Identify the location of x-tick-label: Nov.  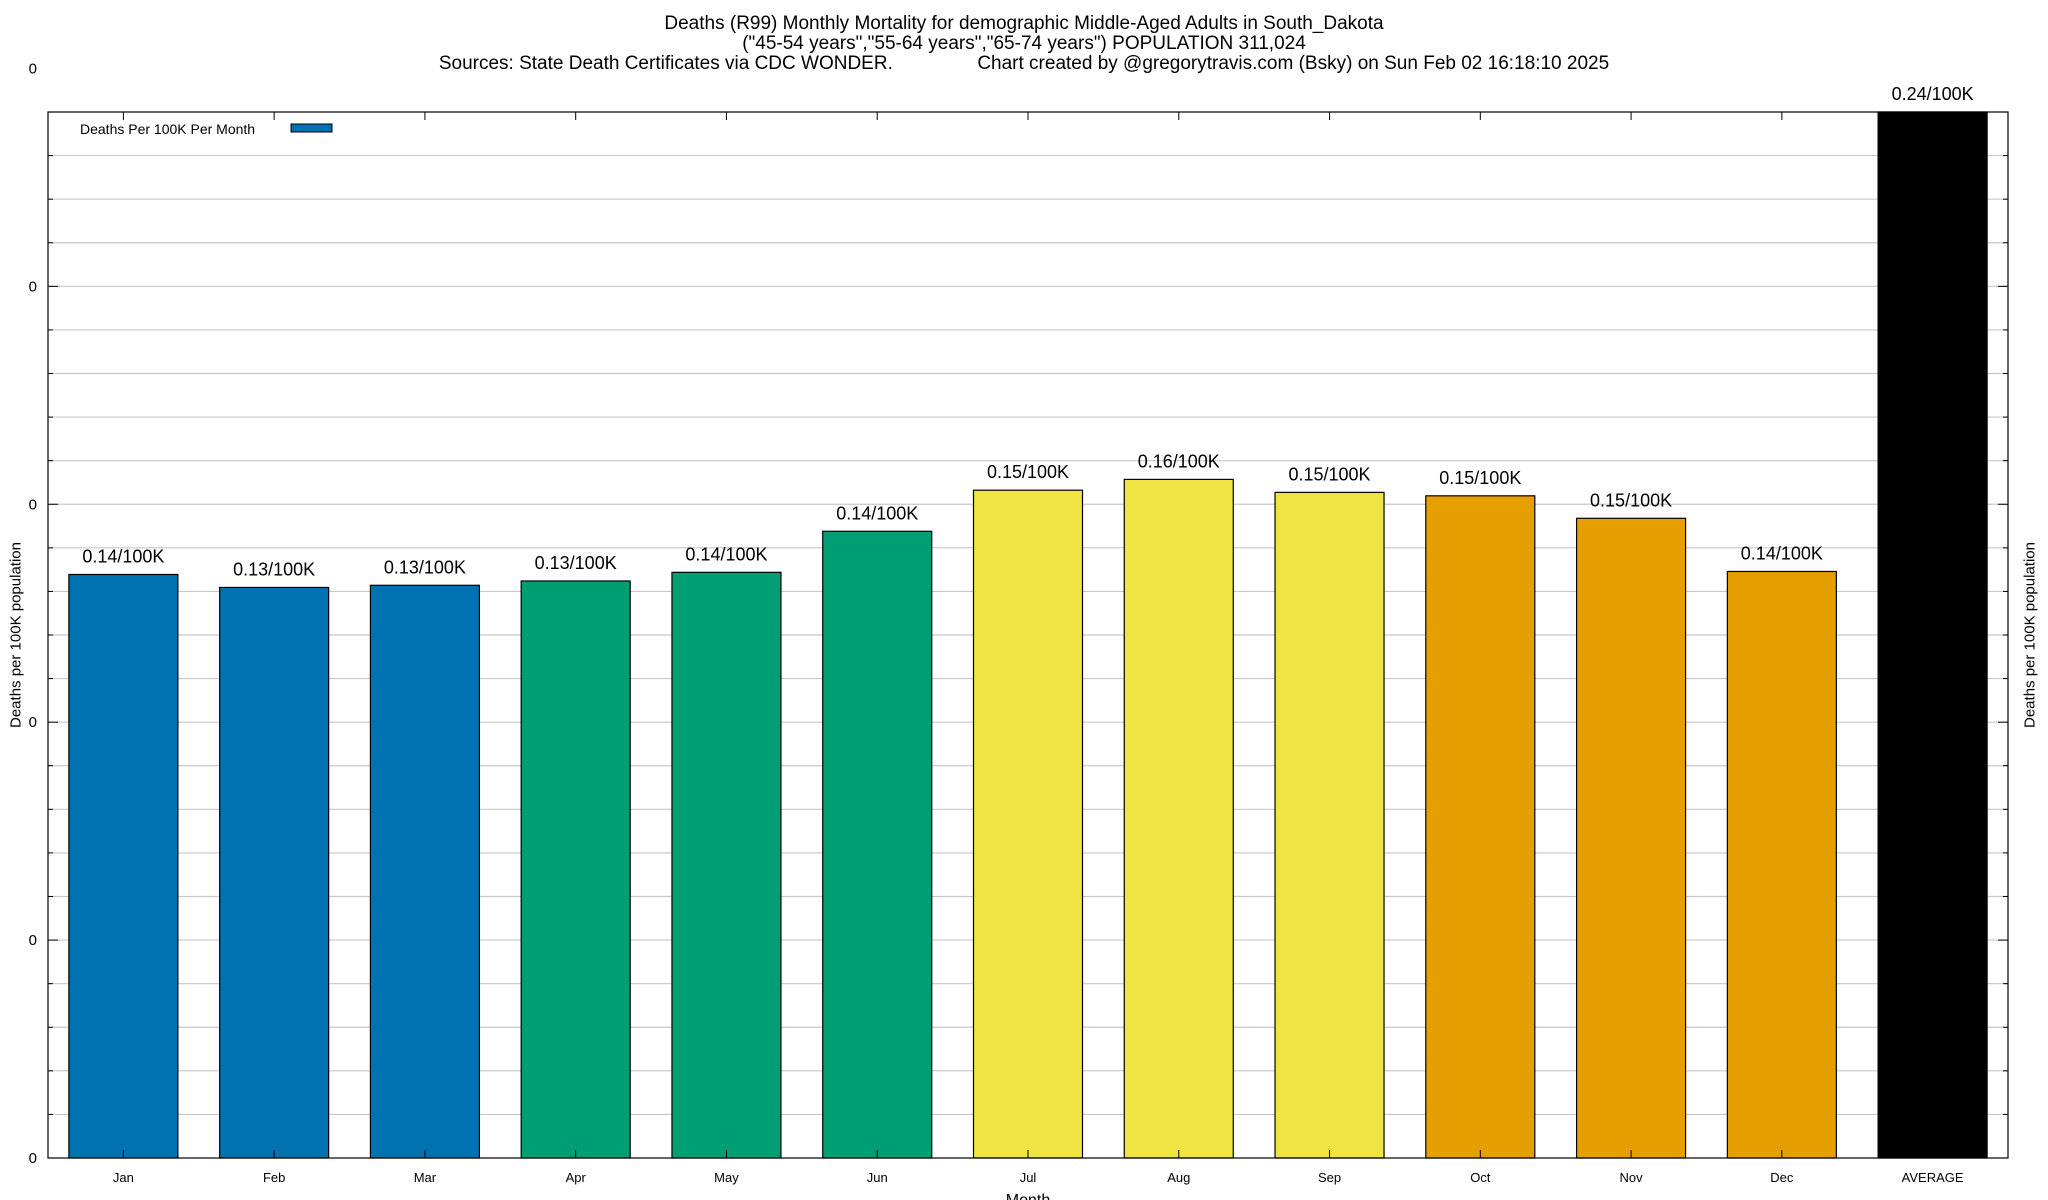
(1632, 1177).